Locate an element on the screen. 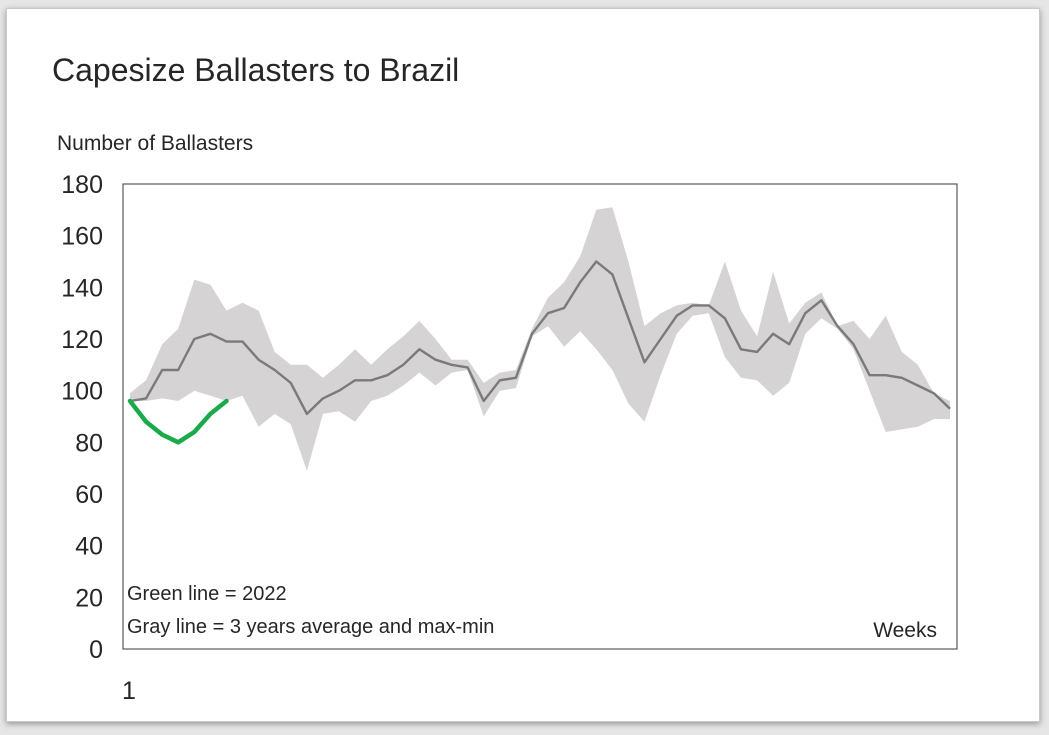 The height and width of the screenshot is (735, 1049). y-tick-label: 160 is located at coordinates (82, 237).